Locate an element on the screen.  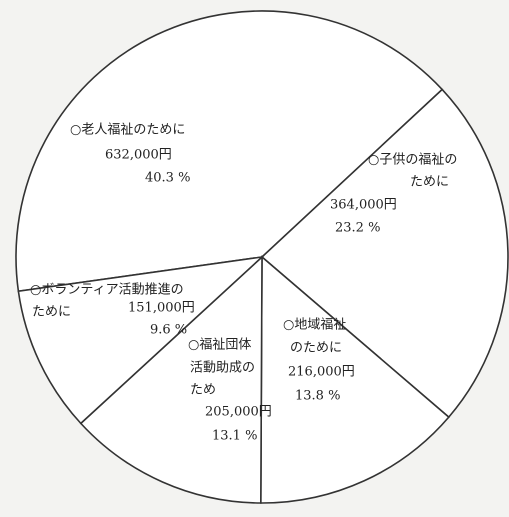
value-label: 9.6 % is located at coordinates (168, 330).